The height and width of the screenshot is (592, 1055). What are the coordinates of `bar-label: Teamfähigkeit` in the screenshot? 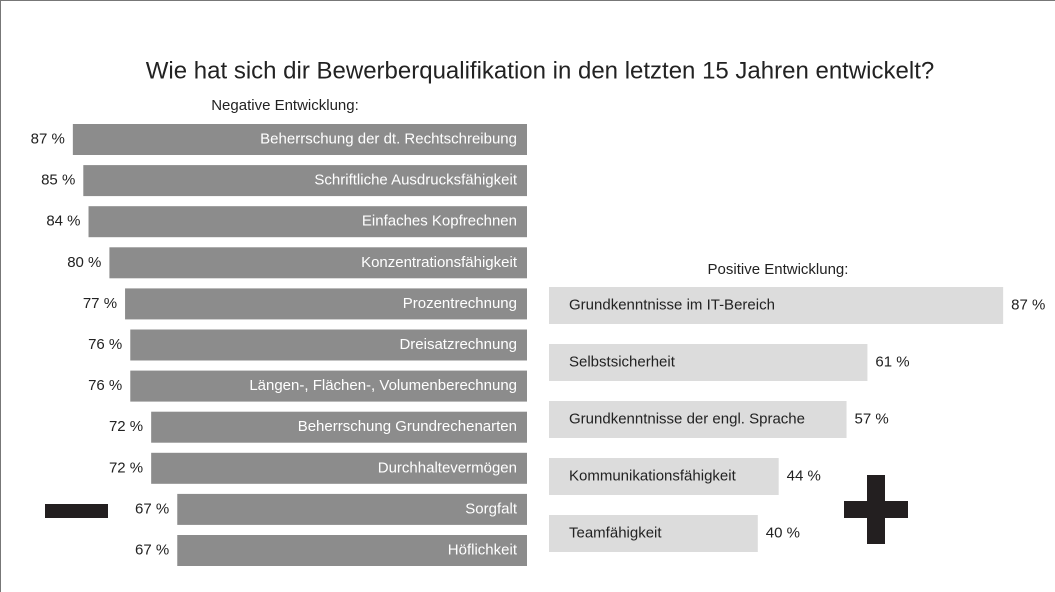 It's located at (615, 532).